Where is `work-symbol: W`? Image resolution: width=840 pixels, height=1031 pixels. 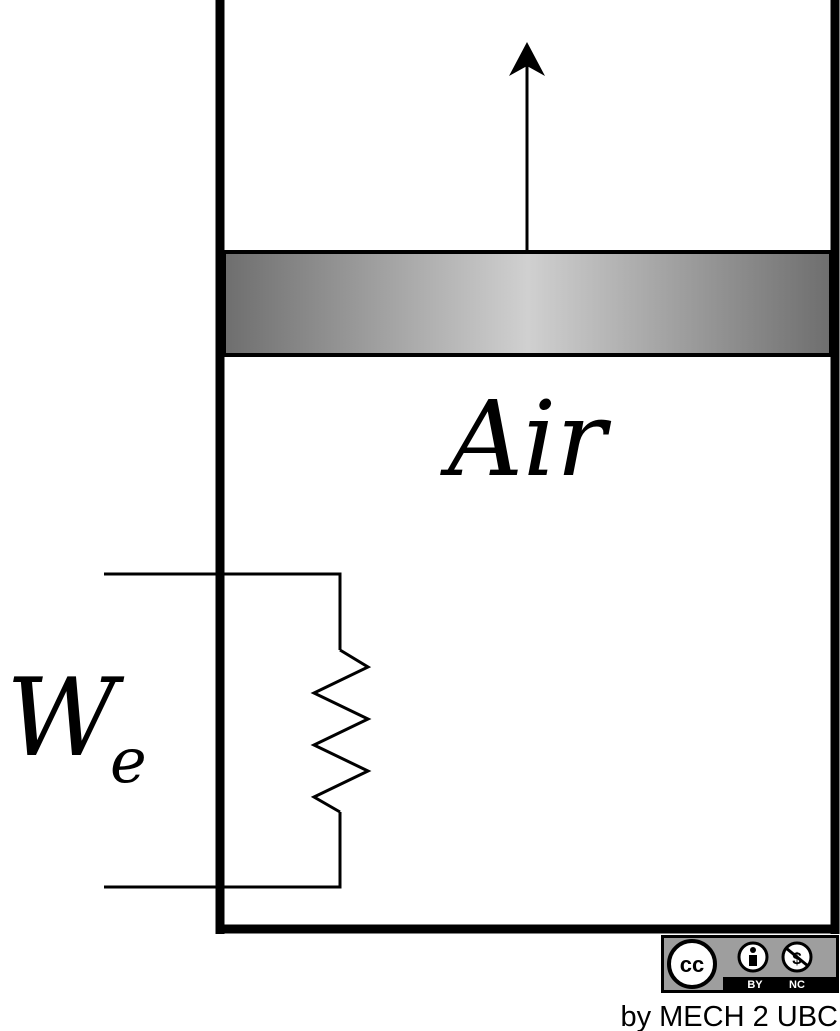 work-symbol: W is located at coordinates (65, 718).